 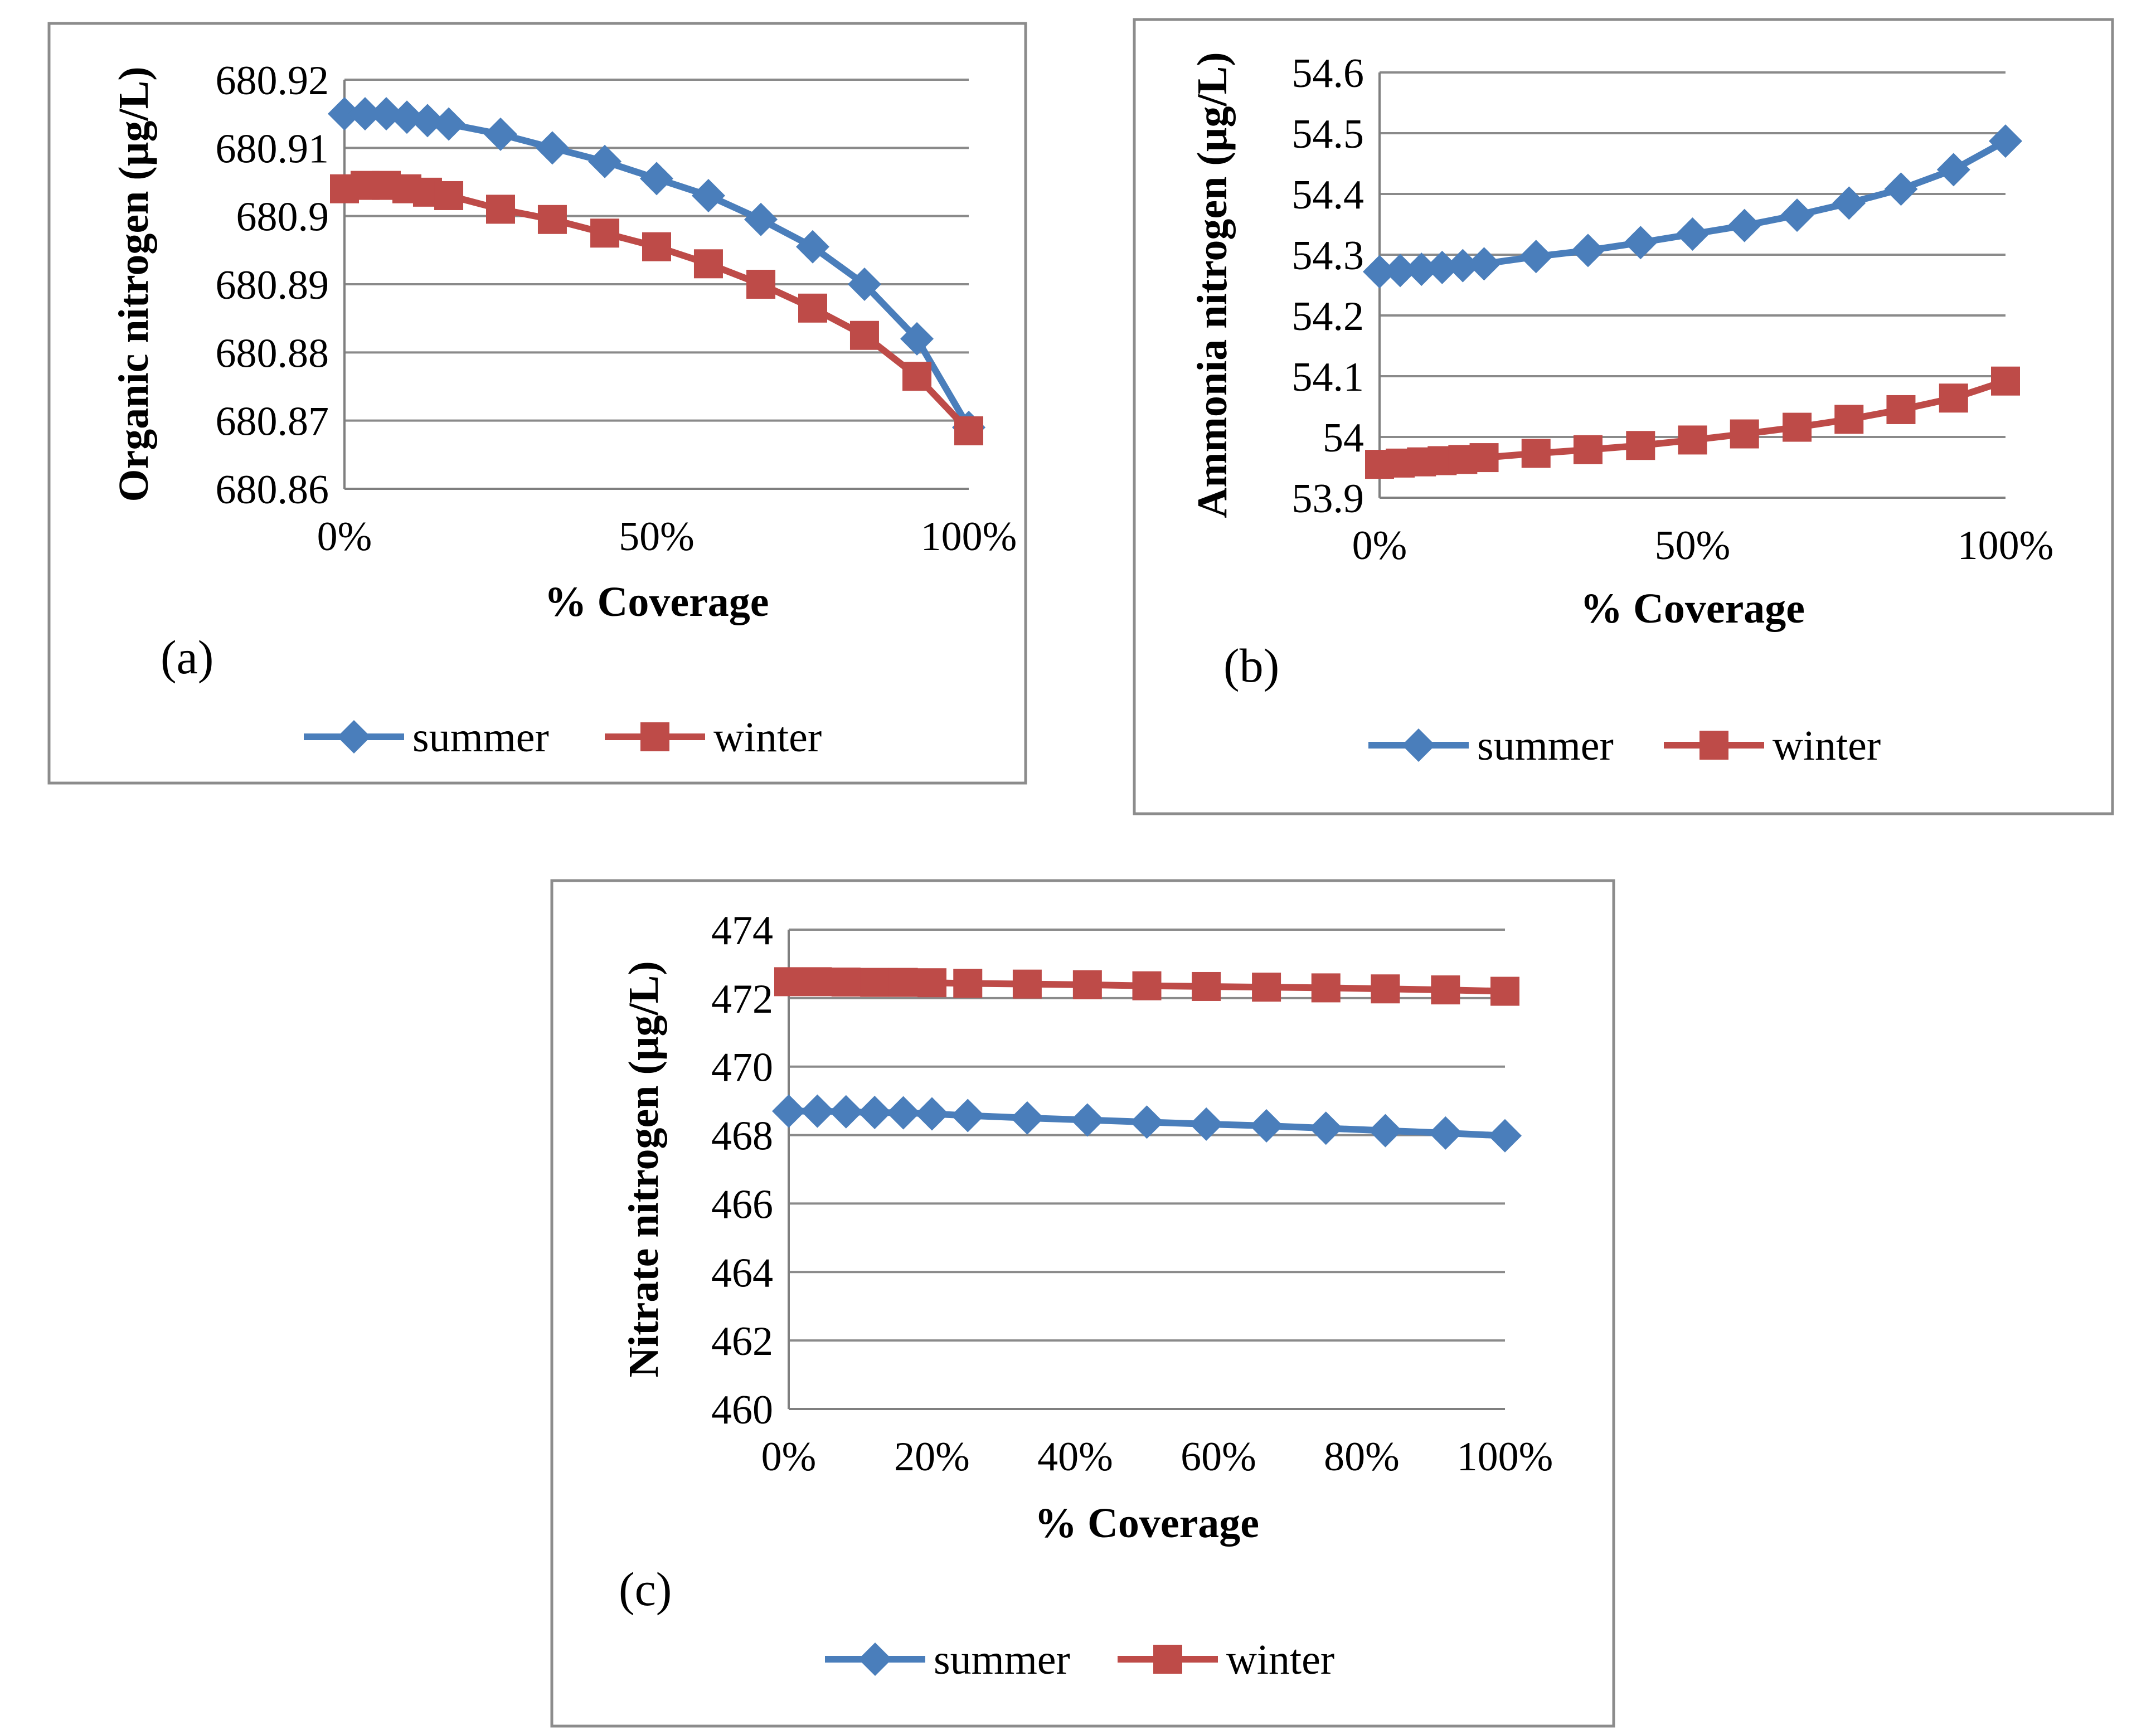 What do you see at coordinates (654, 736) in the screenshot?
I see `legend-marker-winter` at bounding box center [654, 736].